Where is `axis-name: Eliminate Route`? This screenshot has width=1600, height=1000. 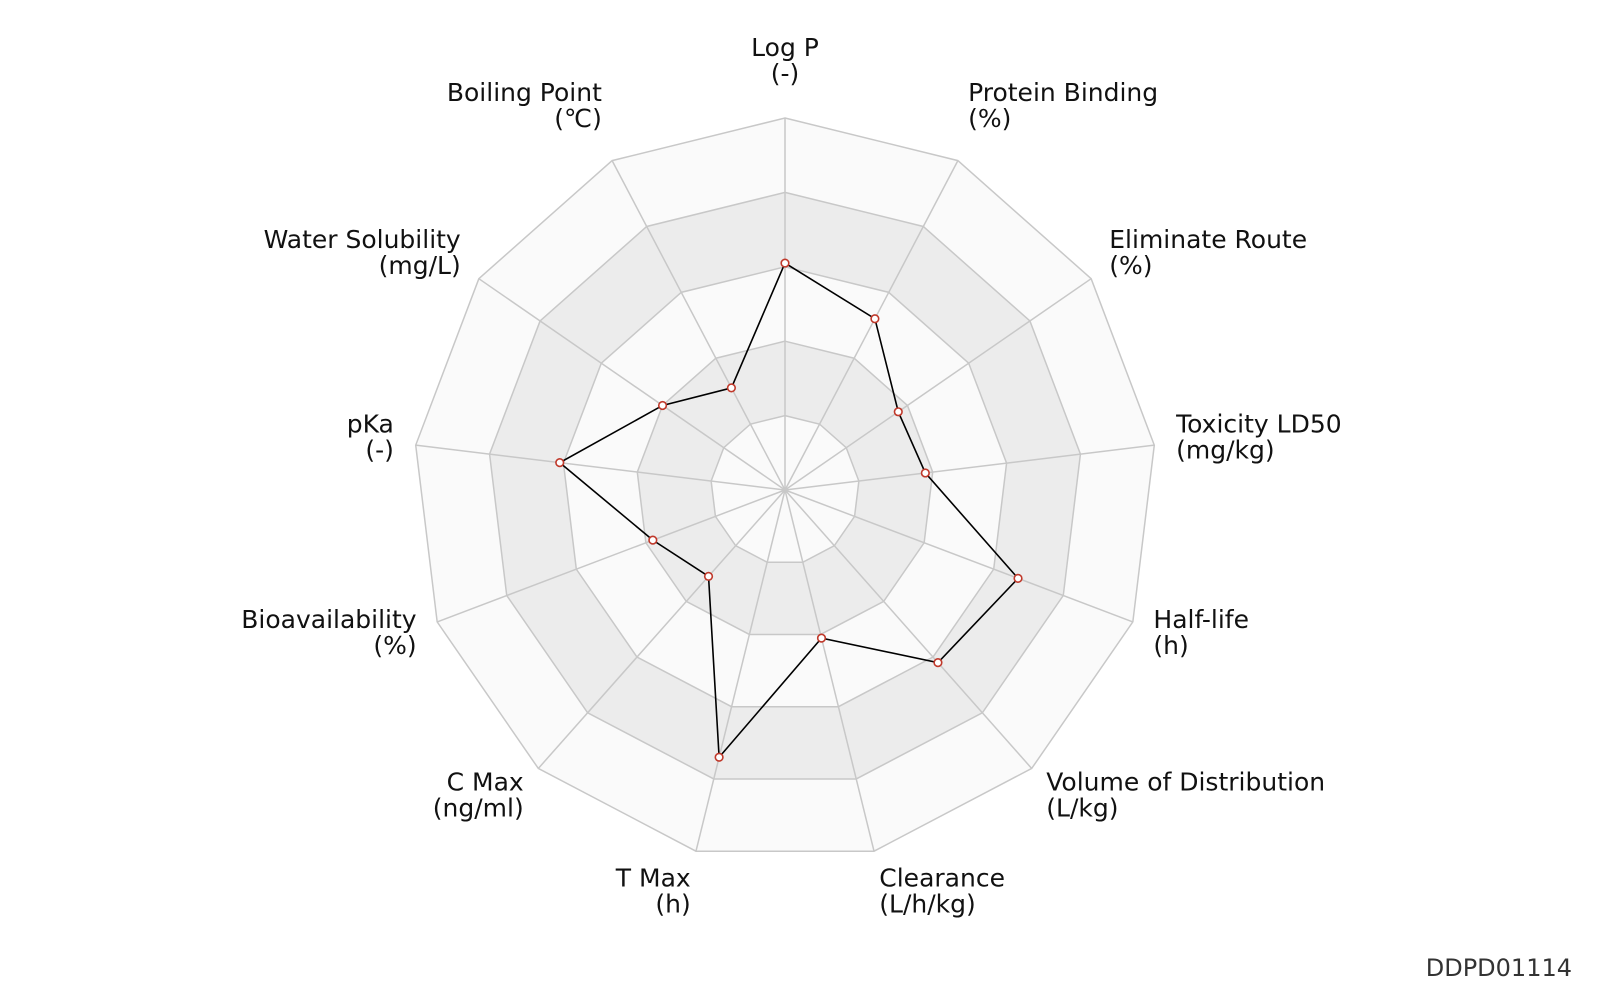 axis-name: Eliminate Route is located at coordinates (1208, 239).